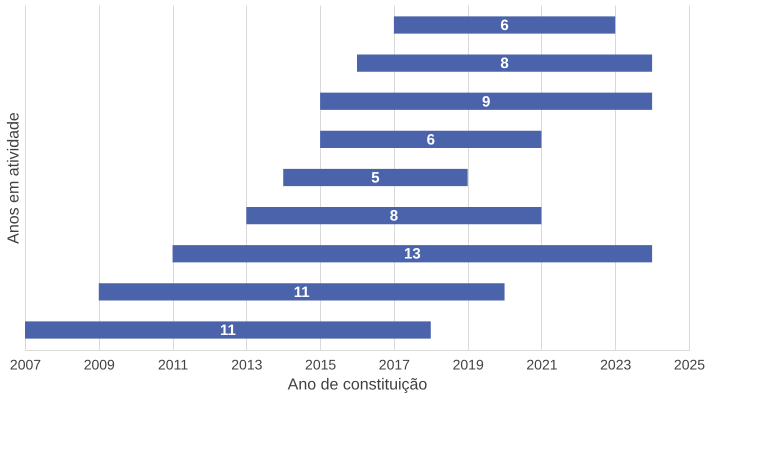 Image resolution: width=761 pixels, height=463 pixels. What do you see at coordinates (358, 385) in the screenshot?
I see `x-axis-title: Ano de constituição` at bounding box center [358, 385].